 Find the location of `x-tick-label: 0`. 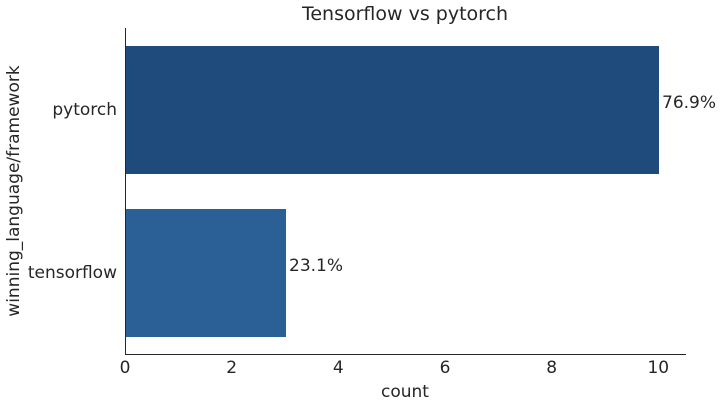

x-tick-label: 0 is located at coordinates (125, 368).